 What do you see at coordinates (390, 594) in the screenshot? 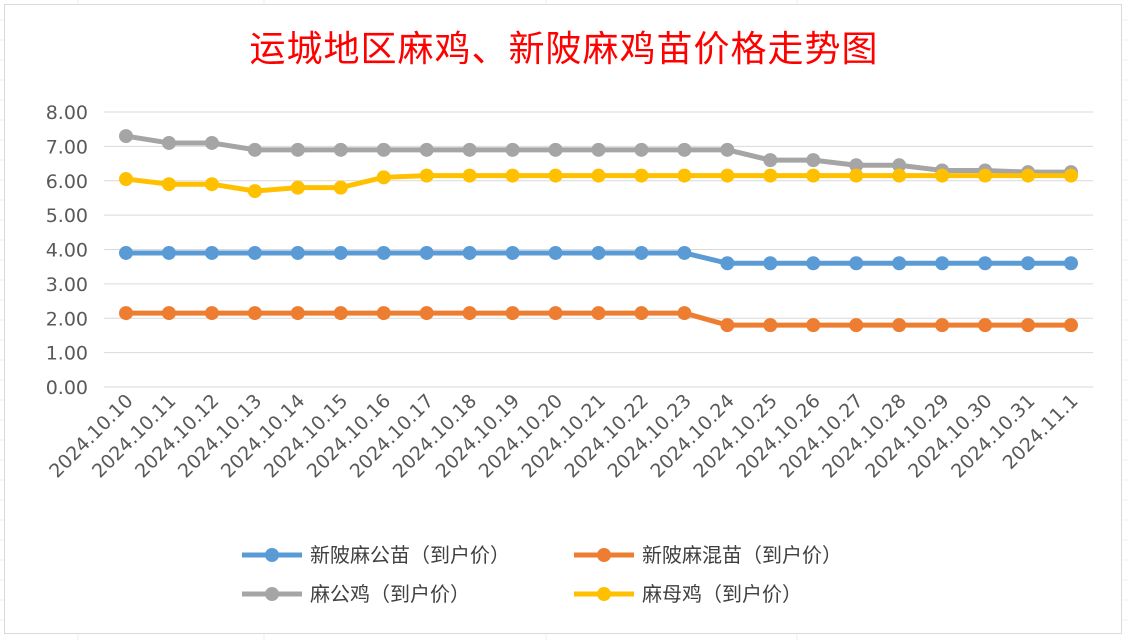
I see `legend-label: 麻公鸡（到户价）` at bounding box center [390, 594].